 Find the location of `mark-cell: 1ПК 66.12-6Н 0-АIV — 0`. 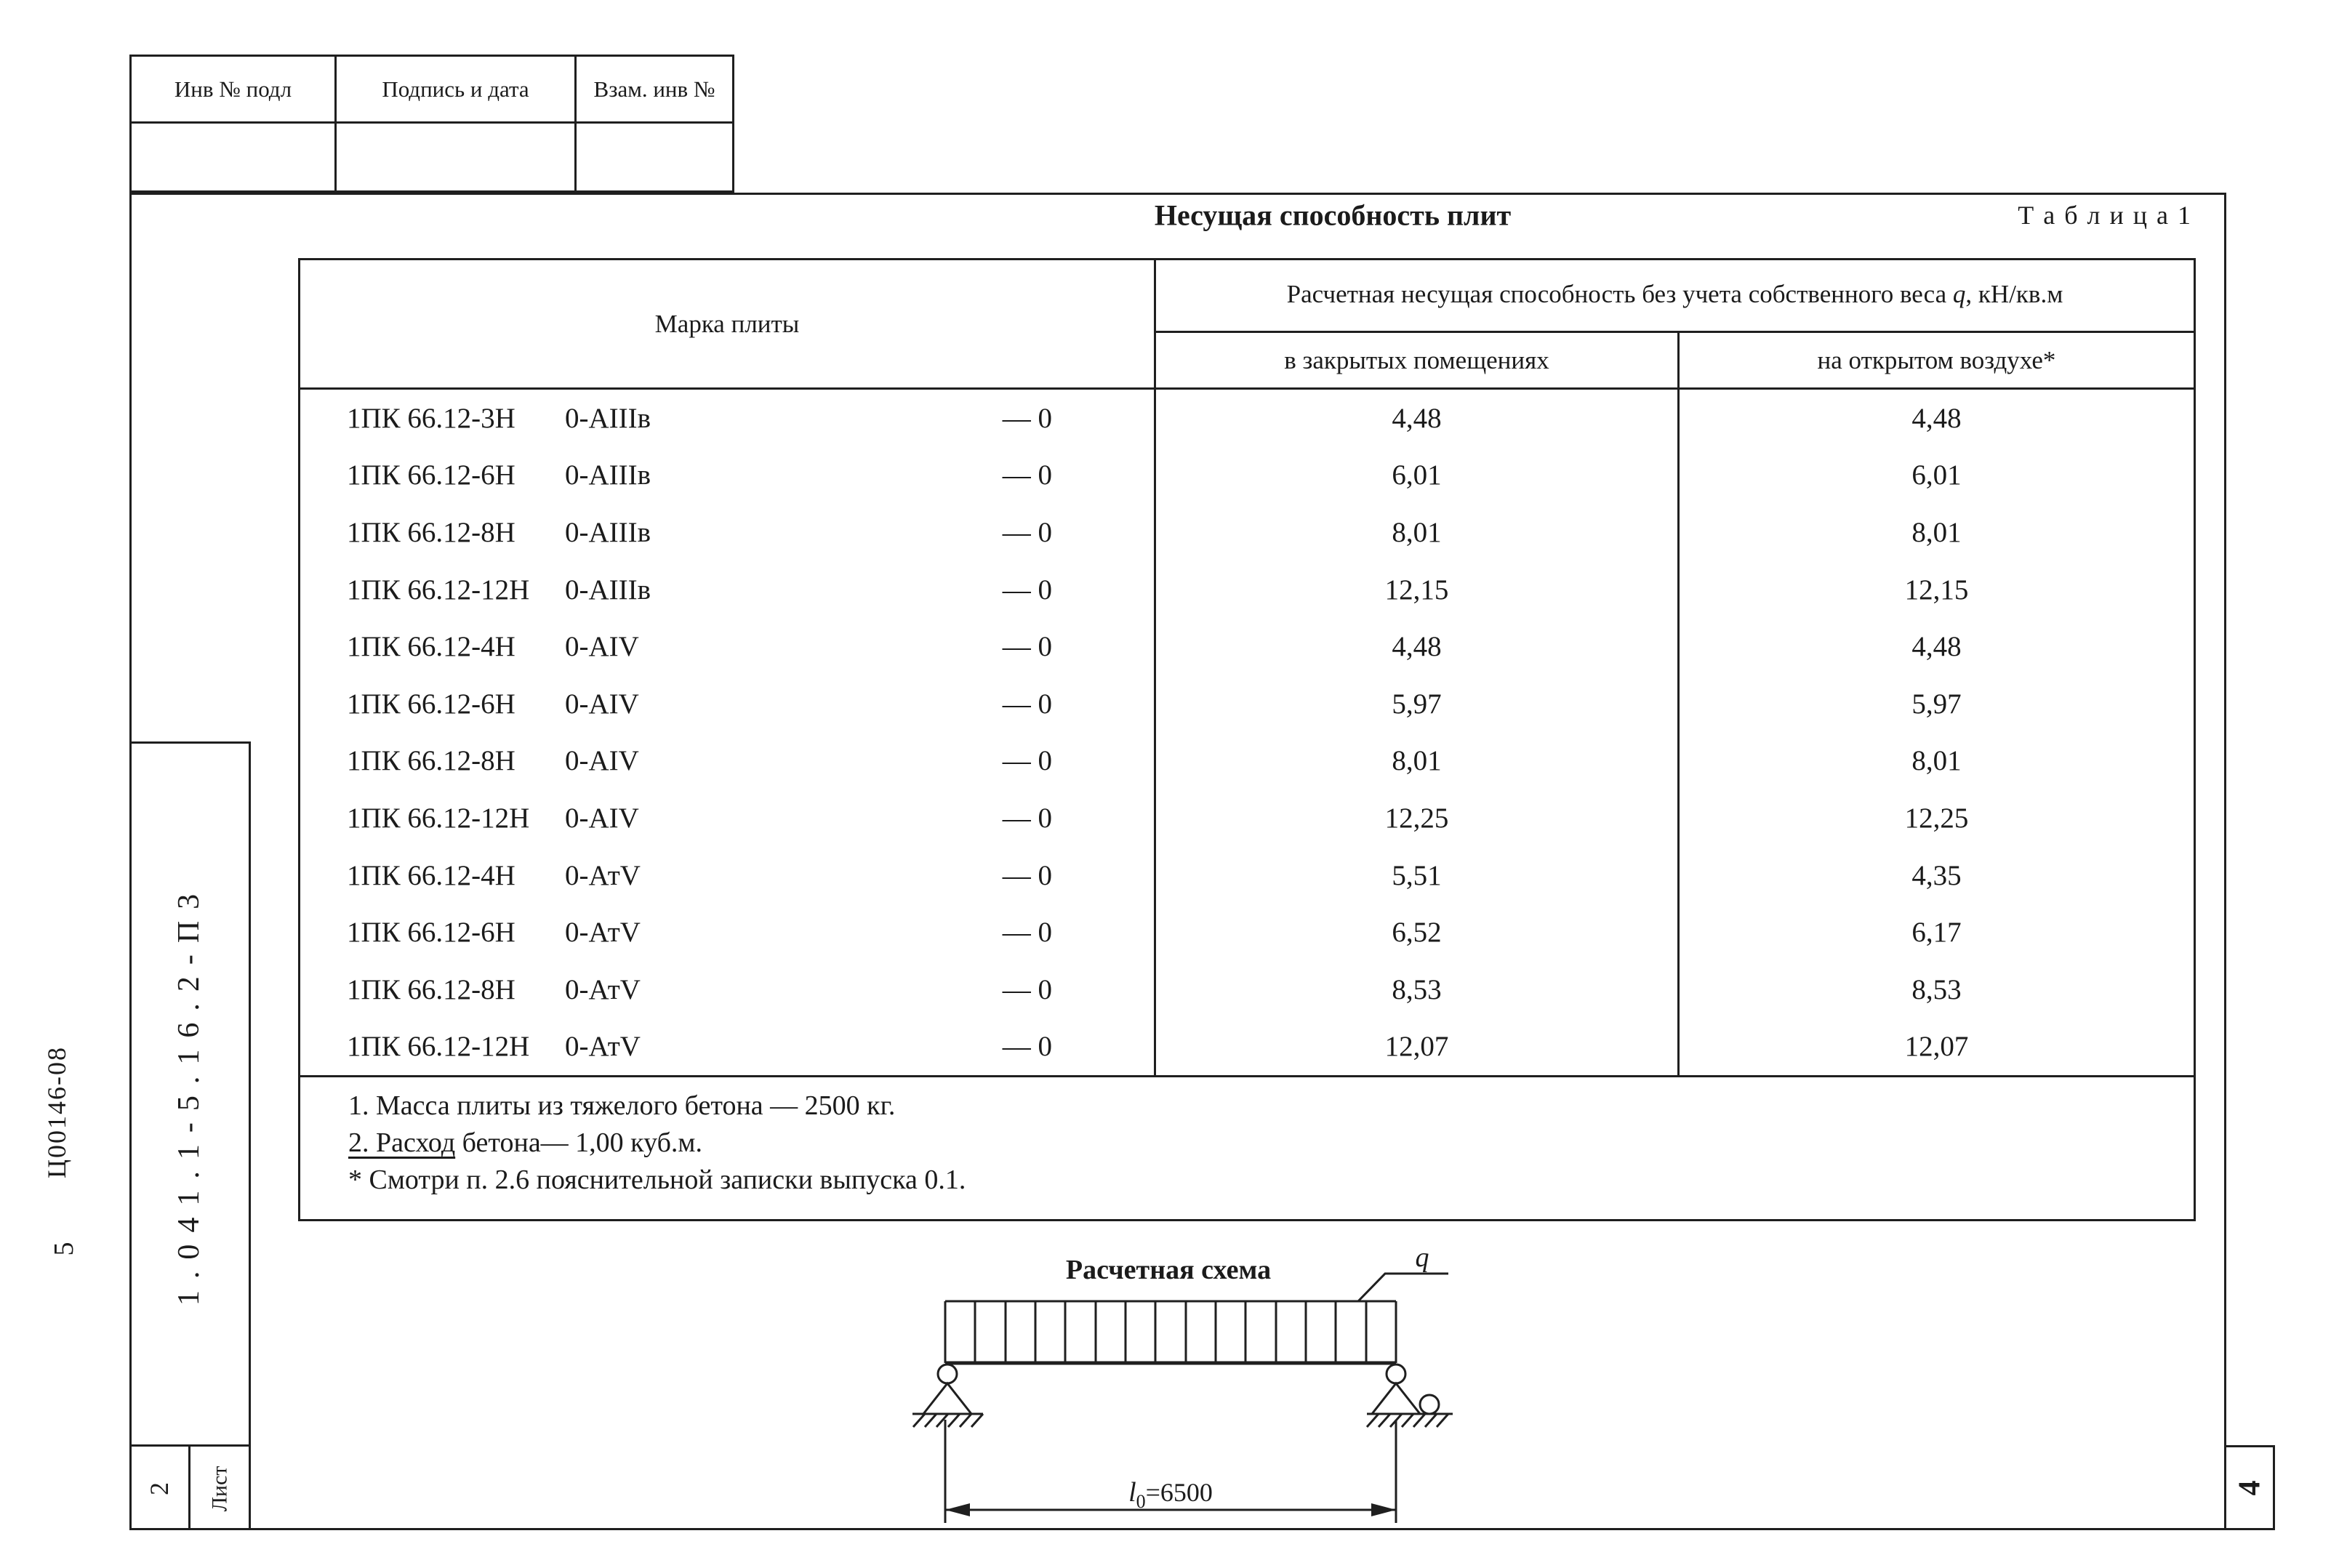

mark-cell: 1ПК 66.12-6Н 0-АIV — 0 is located at coordinates (728, 704).